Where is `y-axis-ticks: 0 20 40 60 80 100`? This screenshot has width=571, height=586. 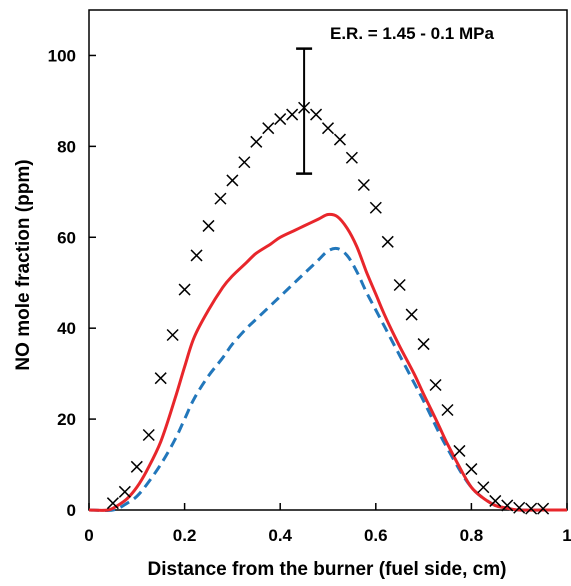 y-axis-ticks: 0 20 40 60 80 100 is located at coordinates (72, 283).